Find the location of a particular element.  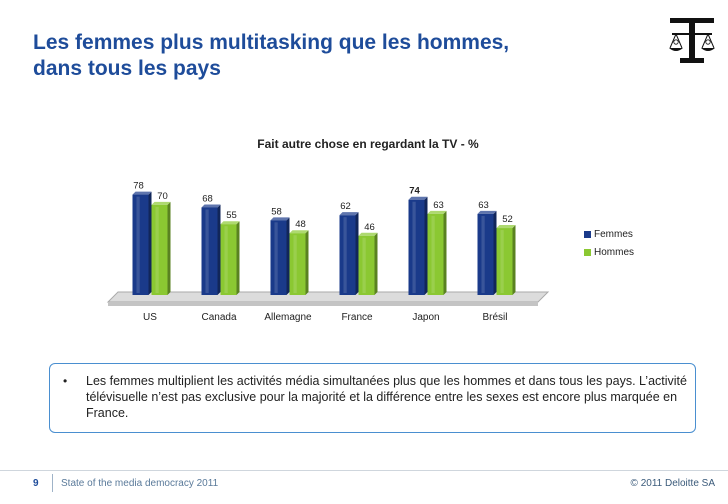

data-label-hommes-5: 52 is located at coordinates (507, 219).